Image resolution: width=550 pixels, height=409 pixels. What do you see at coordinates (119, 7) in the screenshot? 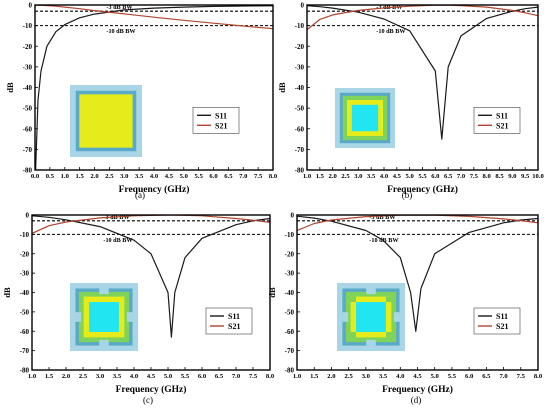
I see `bandwidth-annotation: -3 dB BW` at bounding box center [119, 7].